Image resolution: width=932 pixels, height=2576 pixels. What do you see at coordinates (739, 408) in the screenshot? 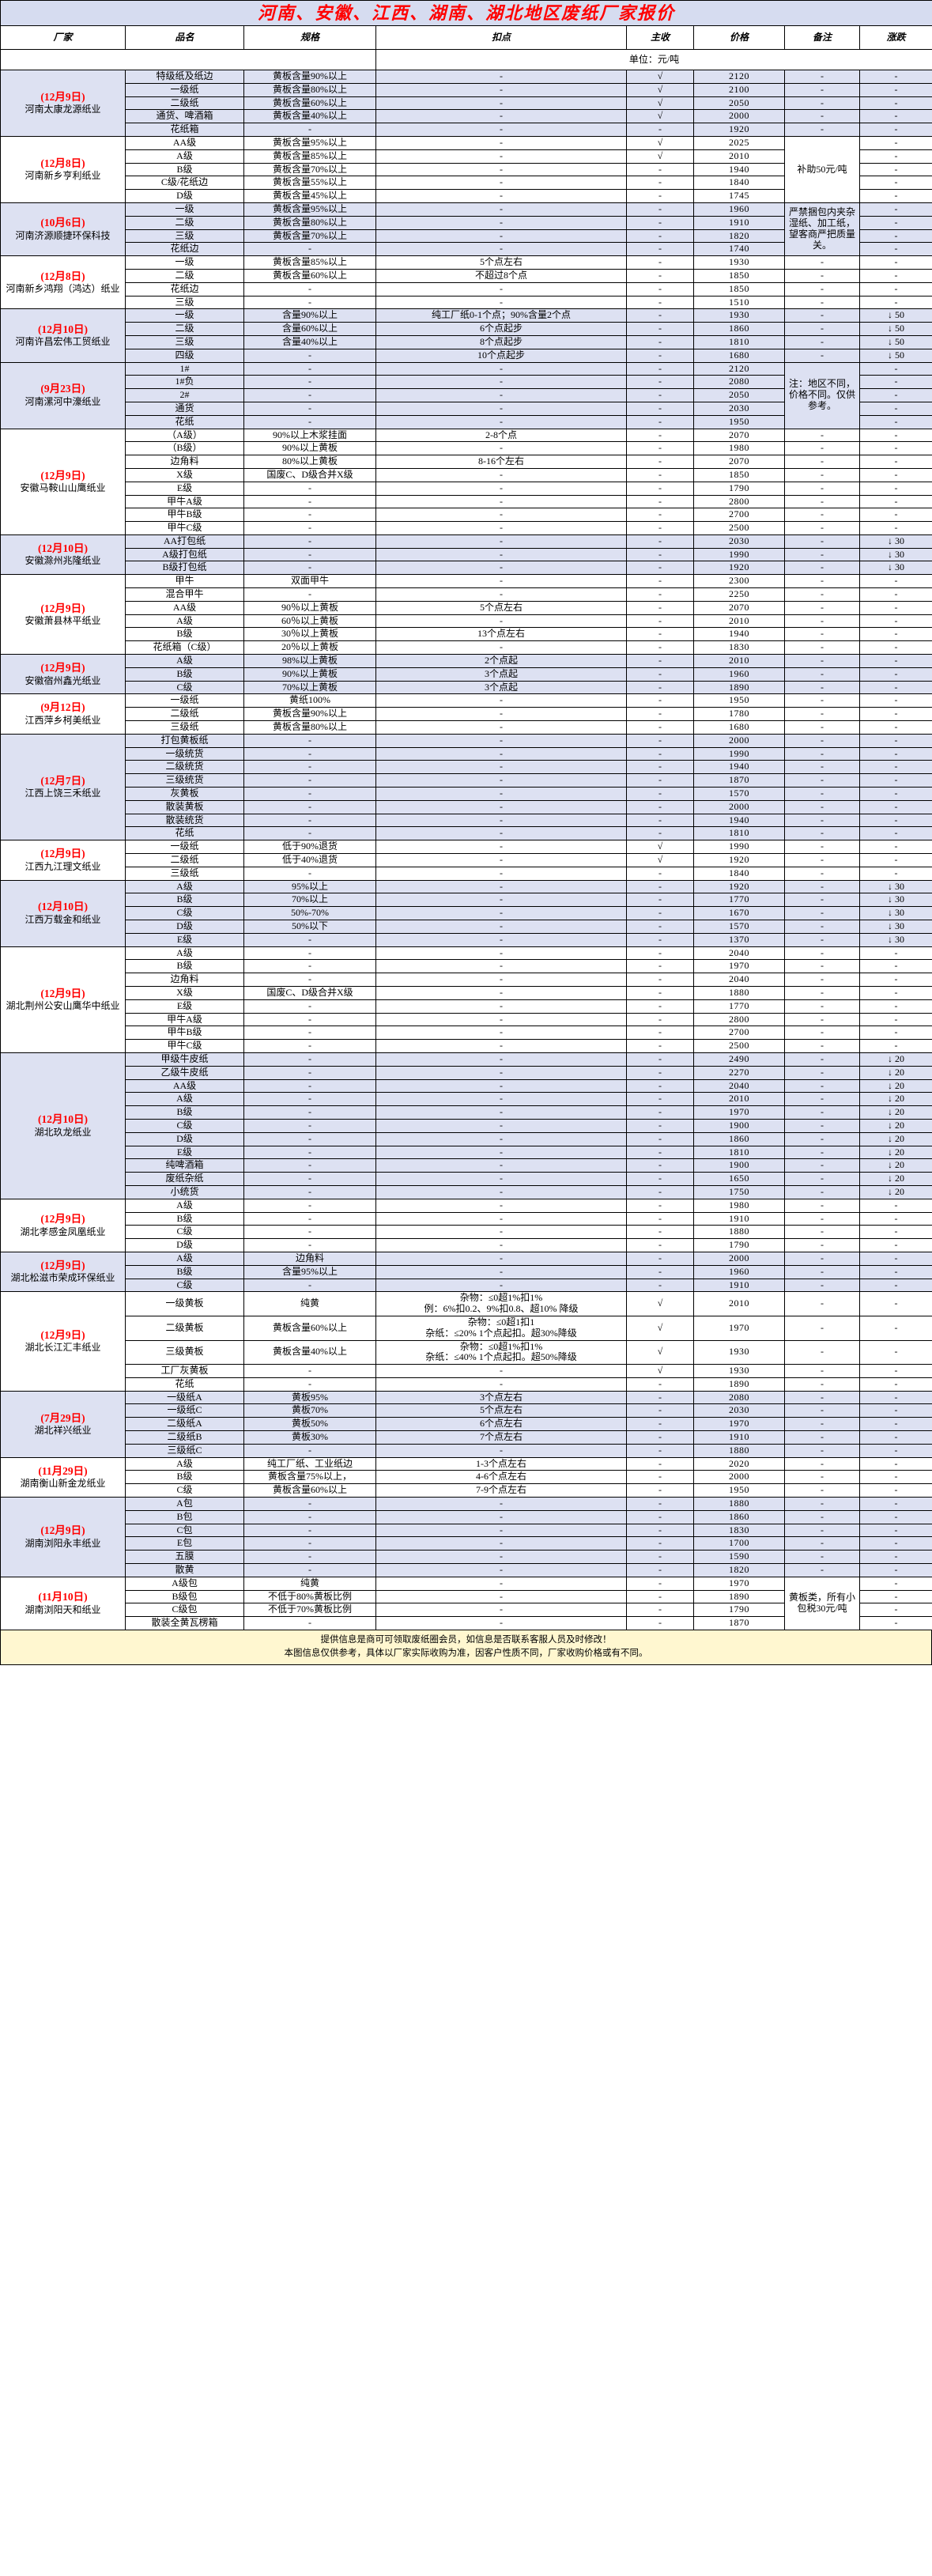
I see `price-value: 2030` at bounding box center [739, 408].